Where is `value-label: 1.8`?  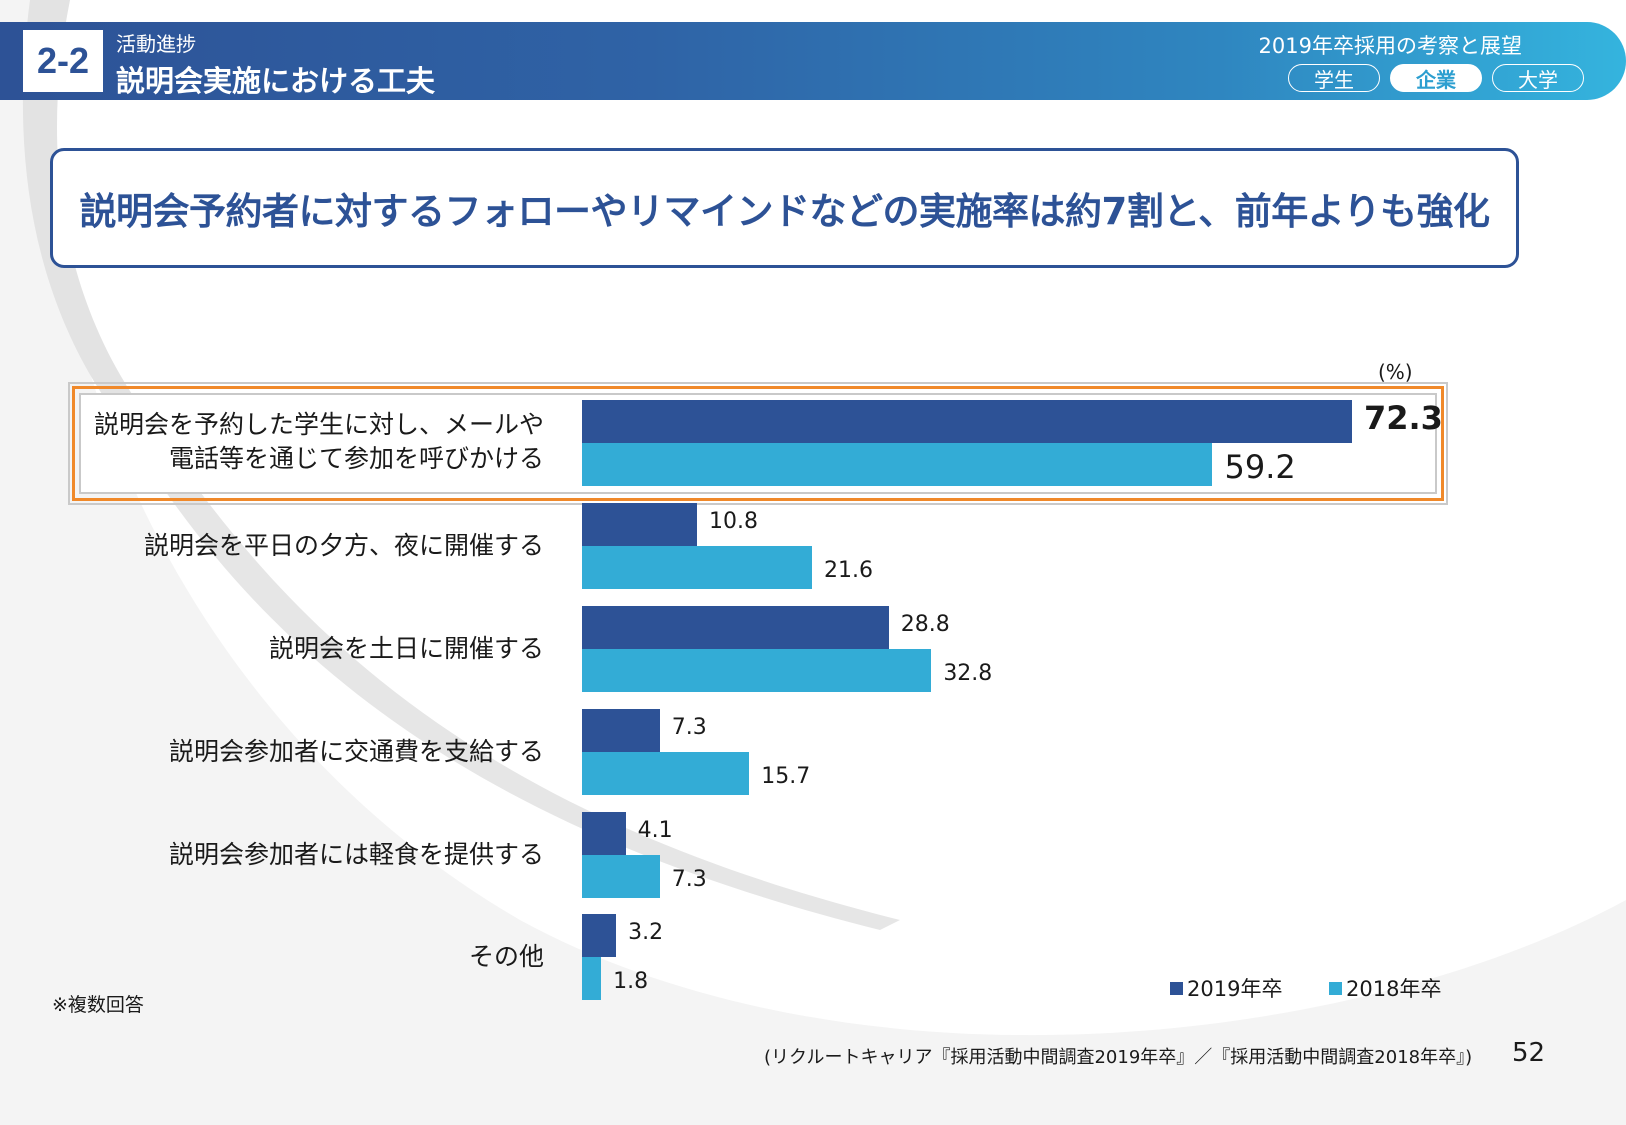 value-label: 1.8 is located at coordinates (631, 981).